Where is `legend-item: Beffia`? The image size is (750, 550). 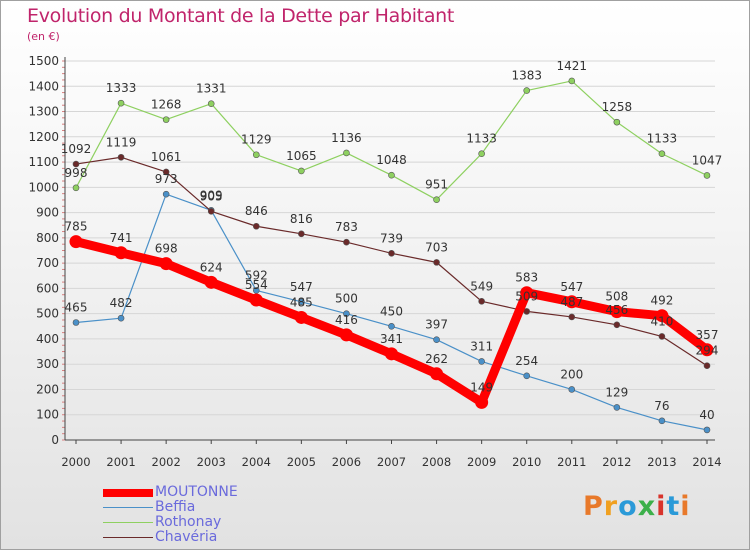
legend-item: Beffia is located at coordinates (203, 507).